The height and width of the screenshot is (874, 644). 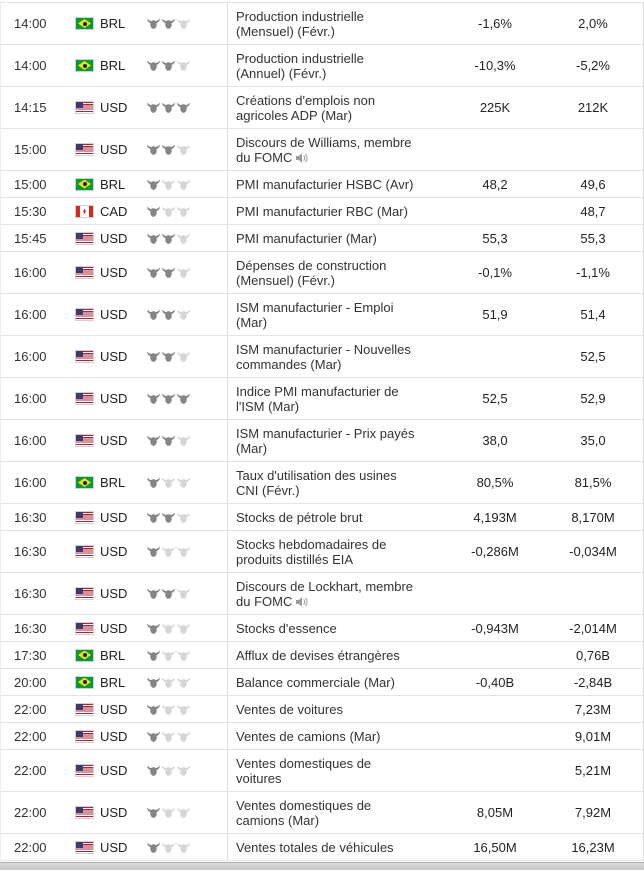 I want to click on event-text: Stocks d'essence, so click(x=286, y=628).